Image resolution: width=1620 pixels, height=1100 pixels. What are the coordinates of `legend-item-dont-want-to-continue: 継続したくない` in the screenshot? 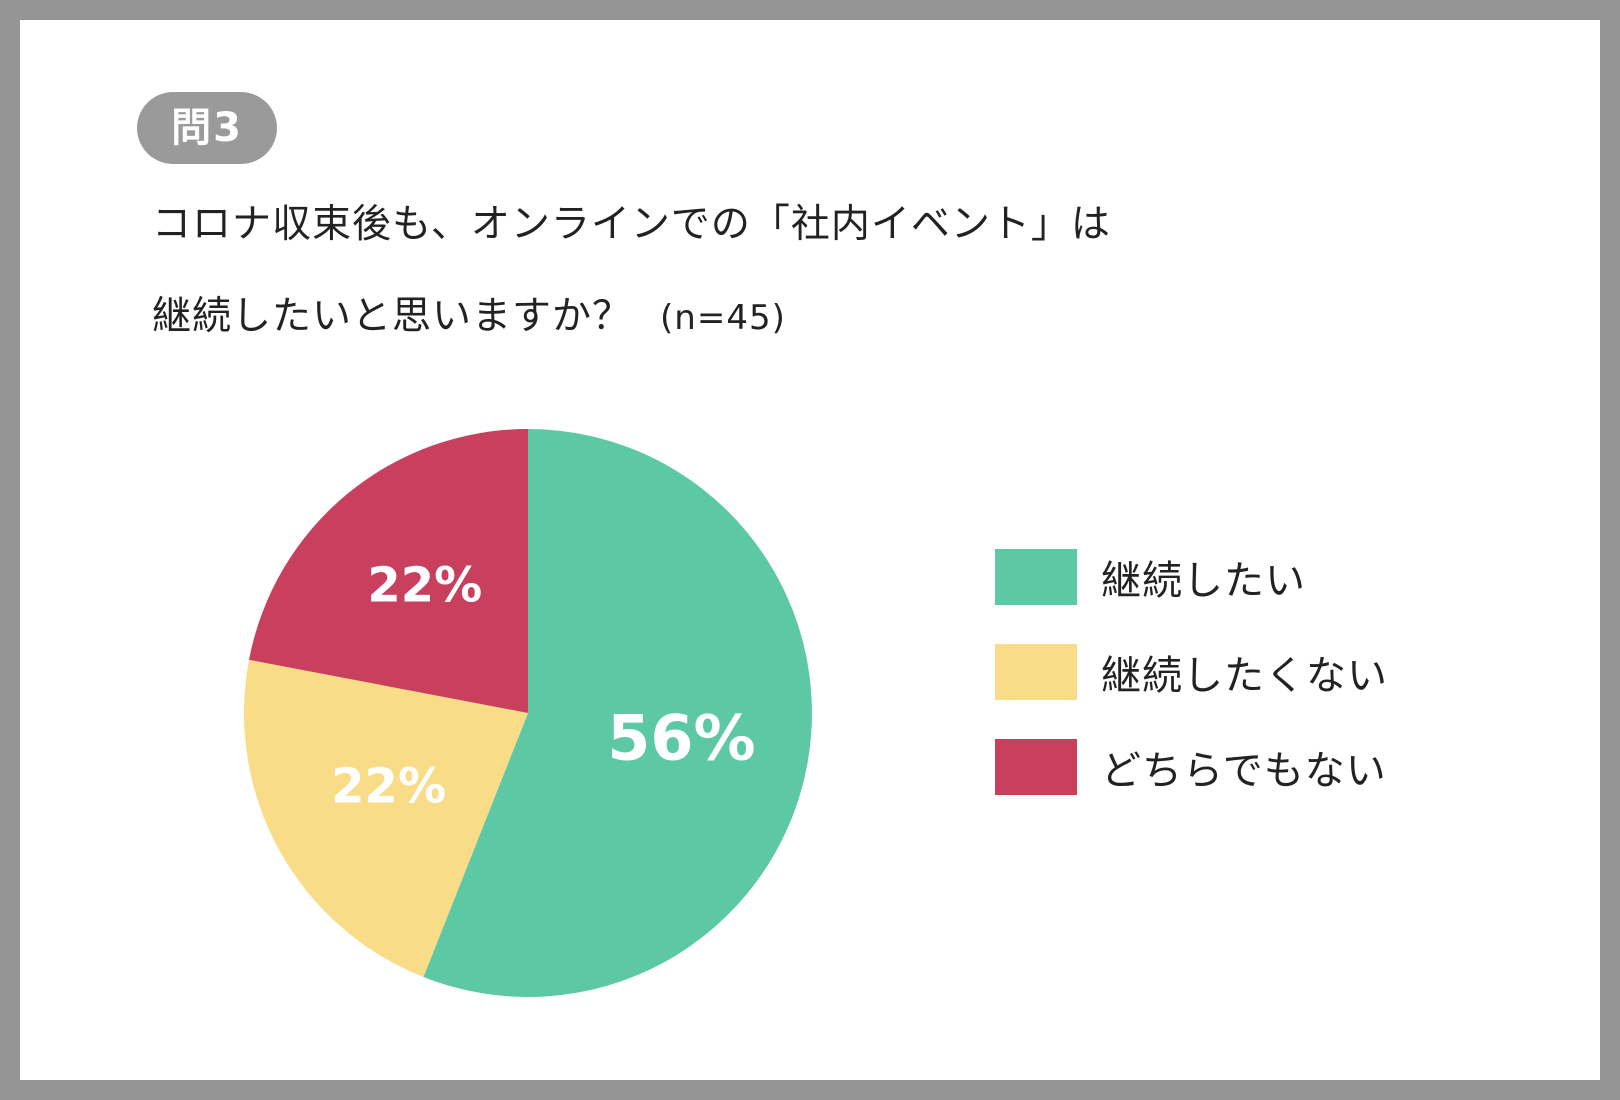 It's located at (1191, 672).